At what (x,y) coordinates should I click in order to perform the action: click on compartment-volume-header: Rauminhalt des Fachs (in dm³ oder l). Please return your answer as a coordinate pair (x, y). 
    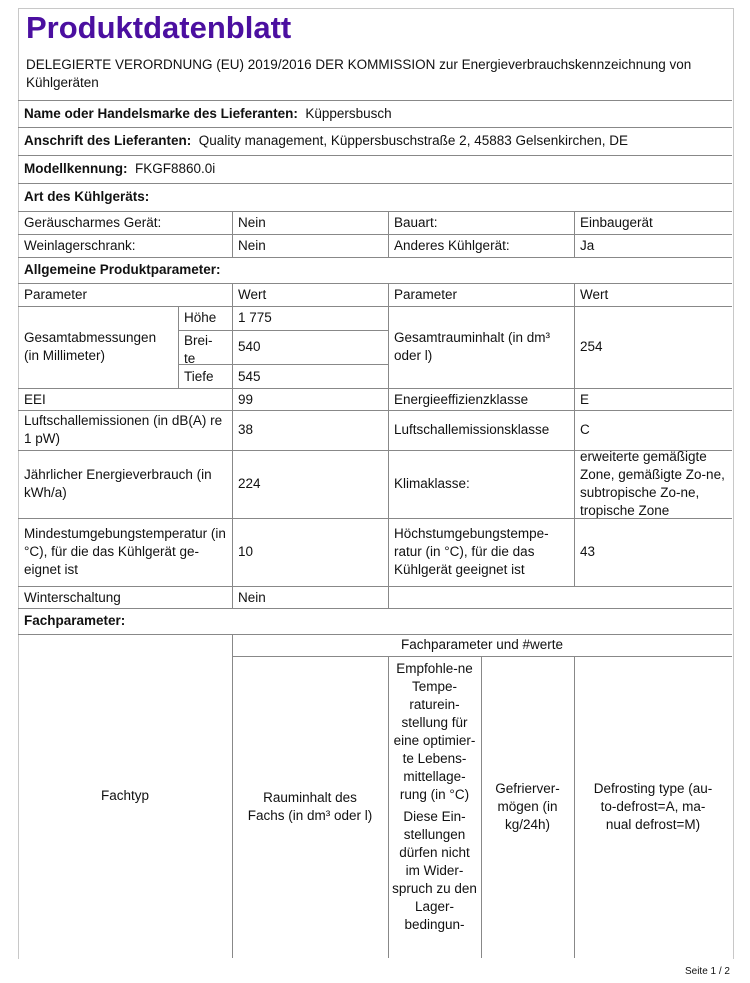
    Looking at the image, I should click on (310, 806).